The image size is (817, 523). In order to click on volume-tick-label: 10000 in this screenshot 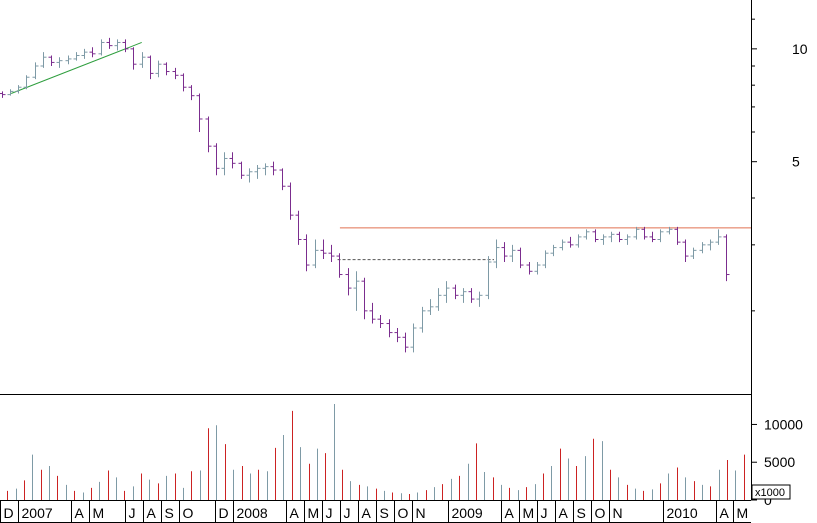, I will do `click(783, 424)`.